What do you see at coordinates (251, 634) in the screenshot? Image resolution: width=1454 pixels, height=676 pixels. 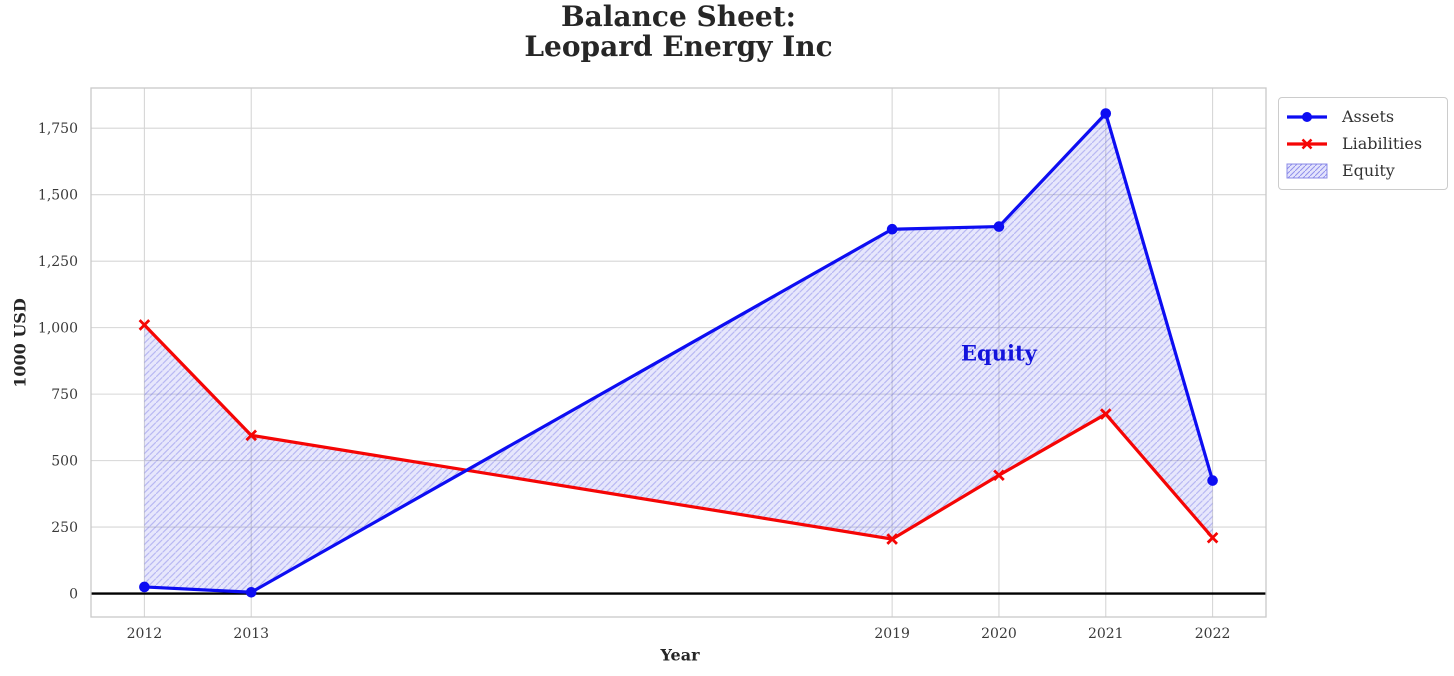 I see `x-tick-label: 2013` at bounding box center [251, 634].